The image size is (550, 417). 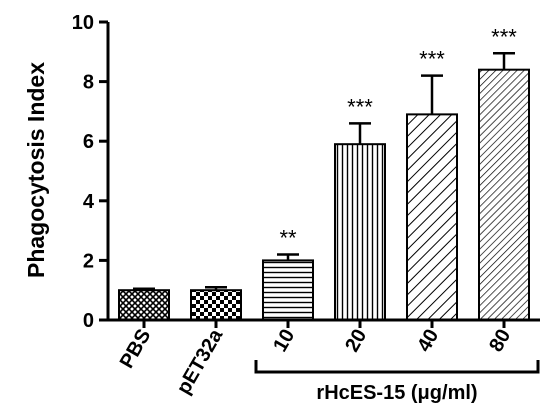 What do you see at coordinates (88, 83) in the screenshot?
I see `y-tick-label: 8` at bounding box center [88, 83].